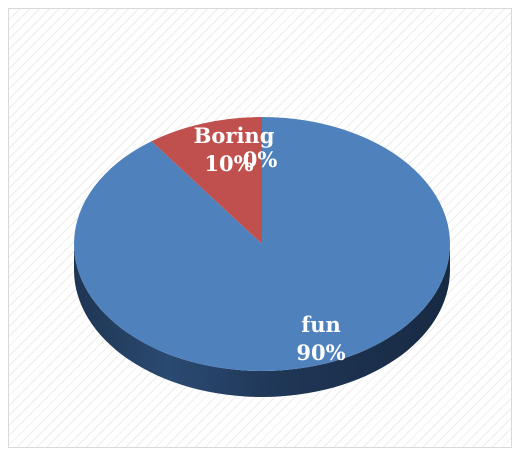 Image resolution: width=516 pixels, height=450 pixels. I want to click on slice-label-fun-percent: 90%, so click(320, 352).